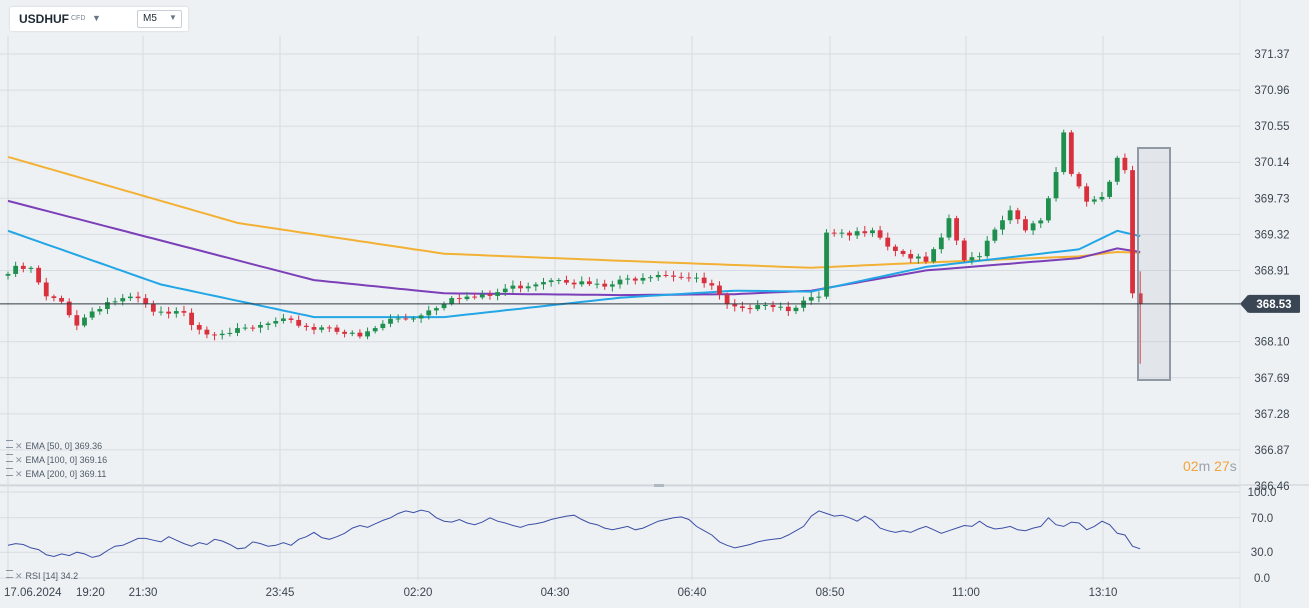  Describe the element at coordinates (280, 593) in the screenshot. I see `x-tick-label: 23:45` at that location.